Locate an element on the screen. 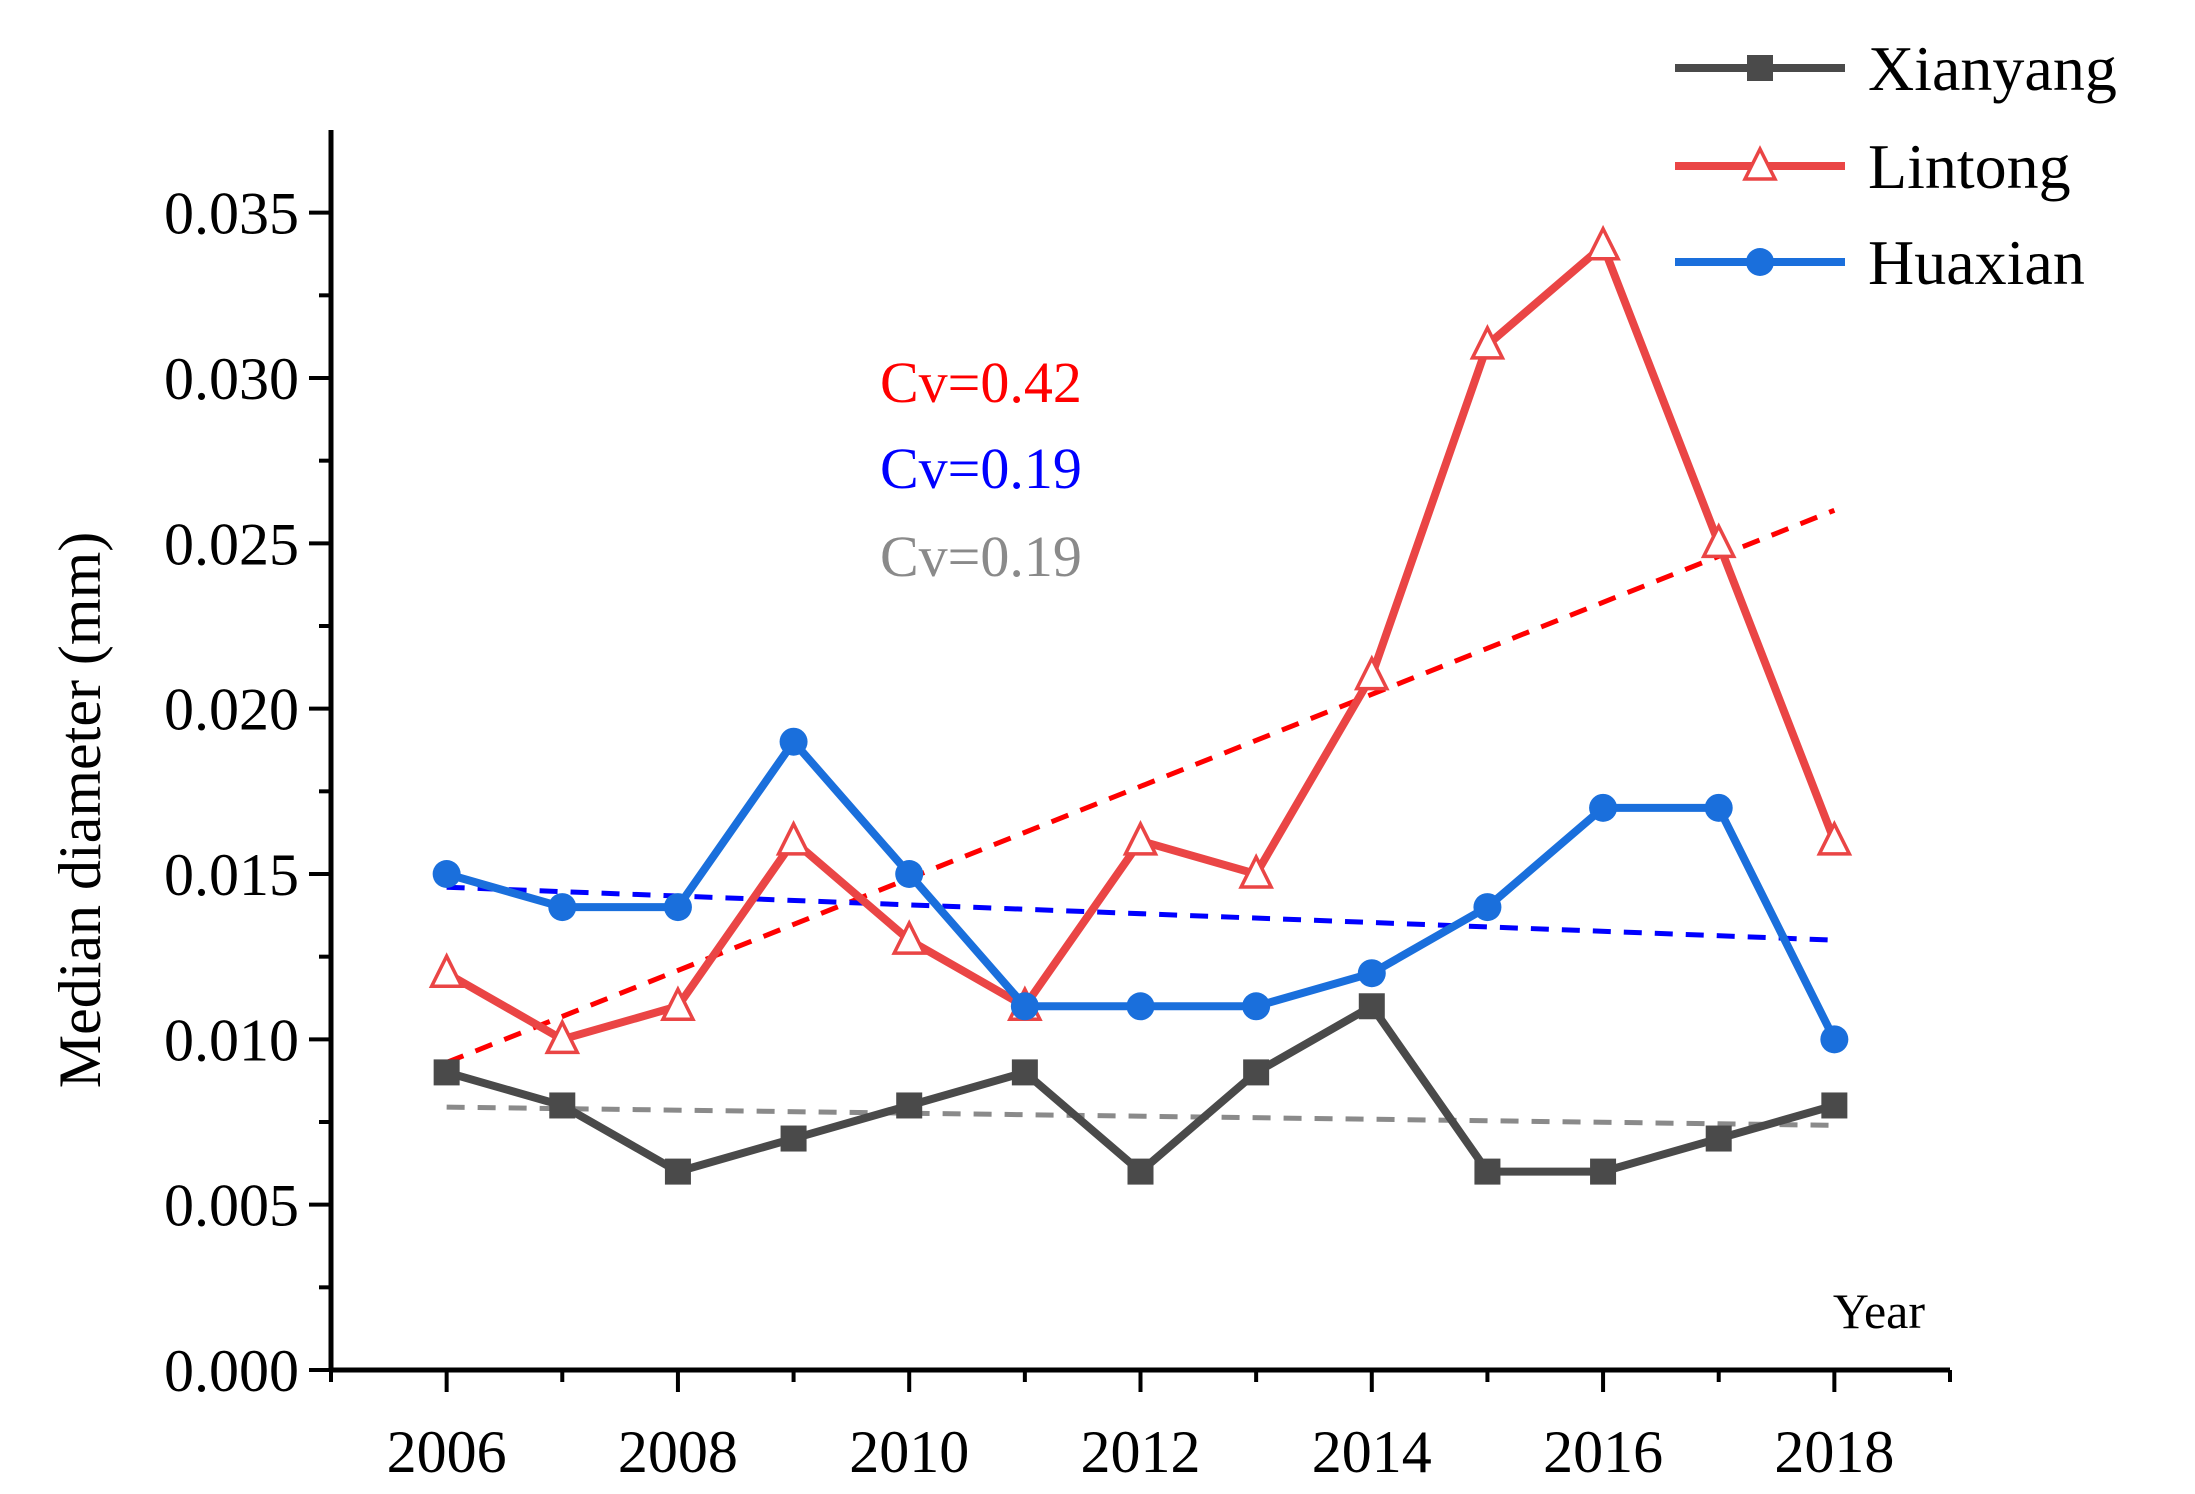  legend: Xianyang Lintong Huaxian is located at coordinates (1896, 165).